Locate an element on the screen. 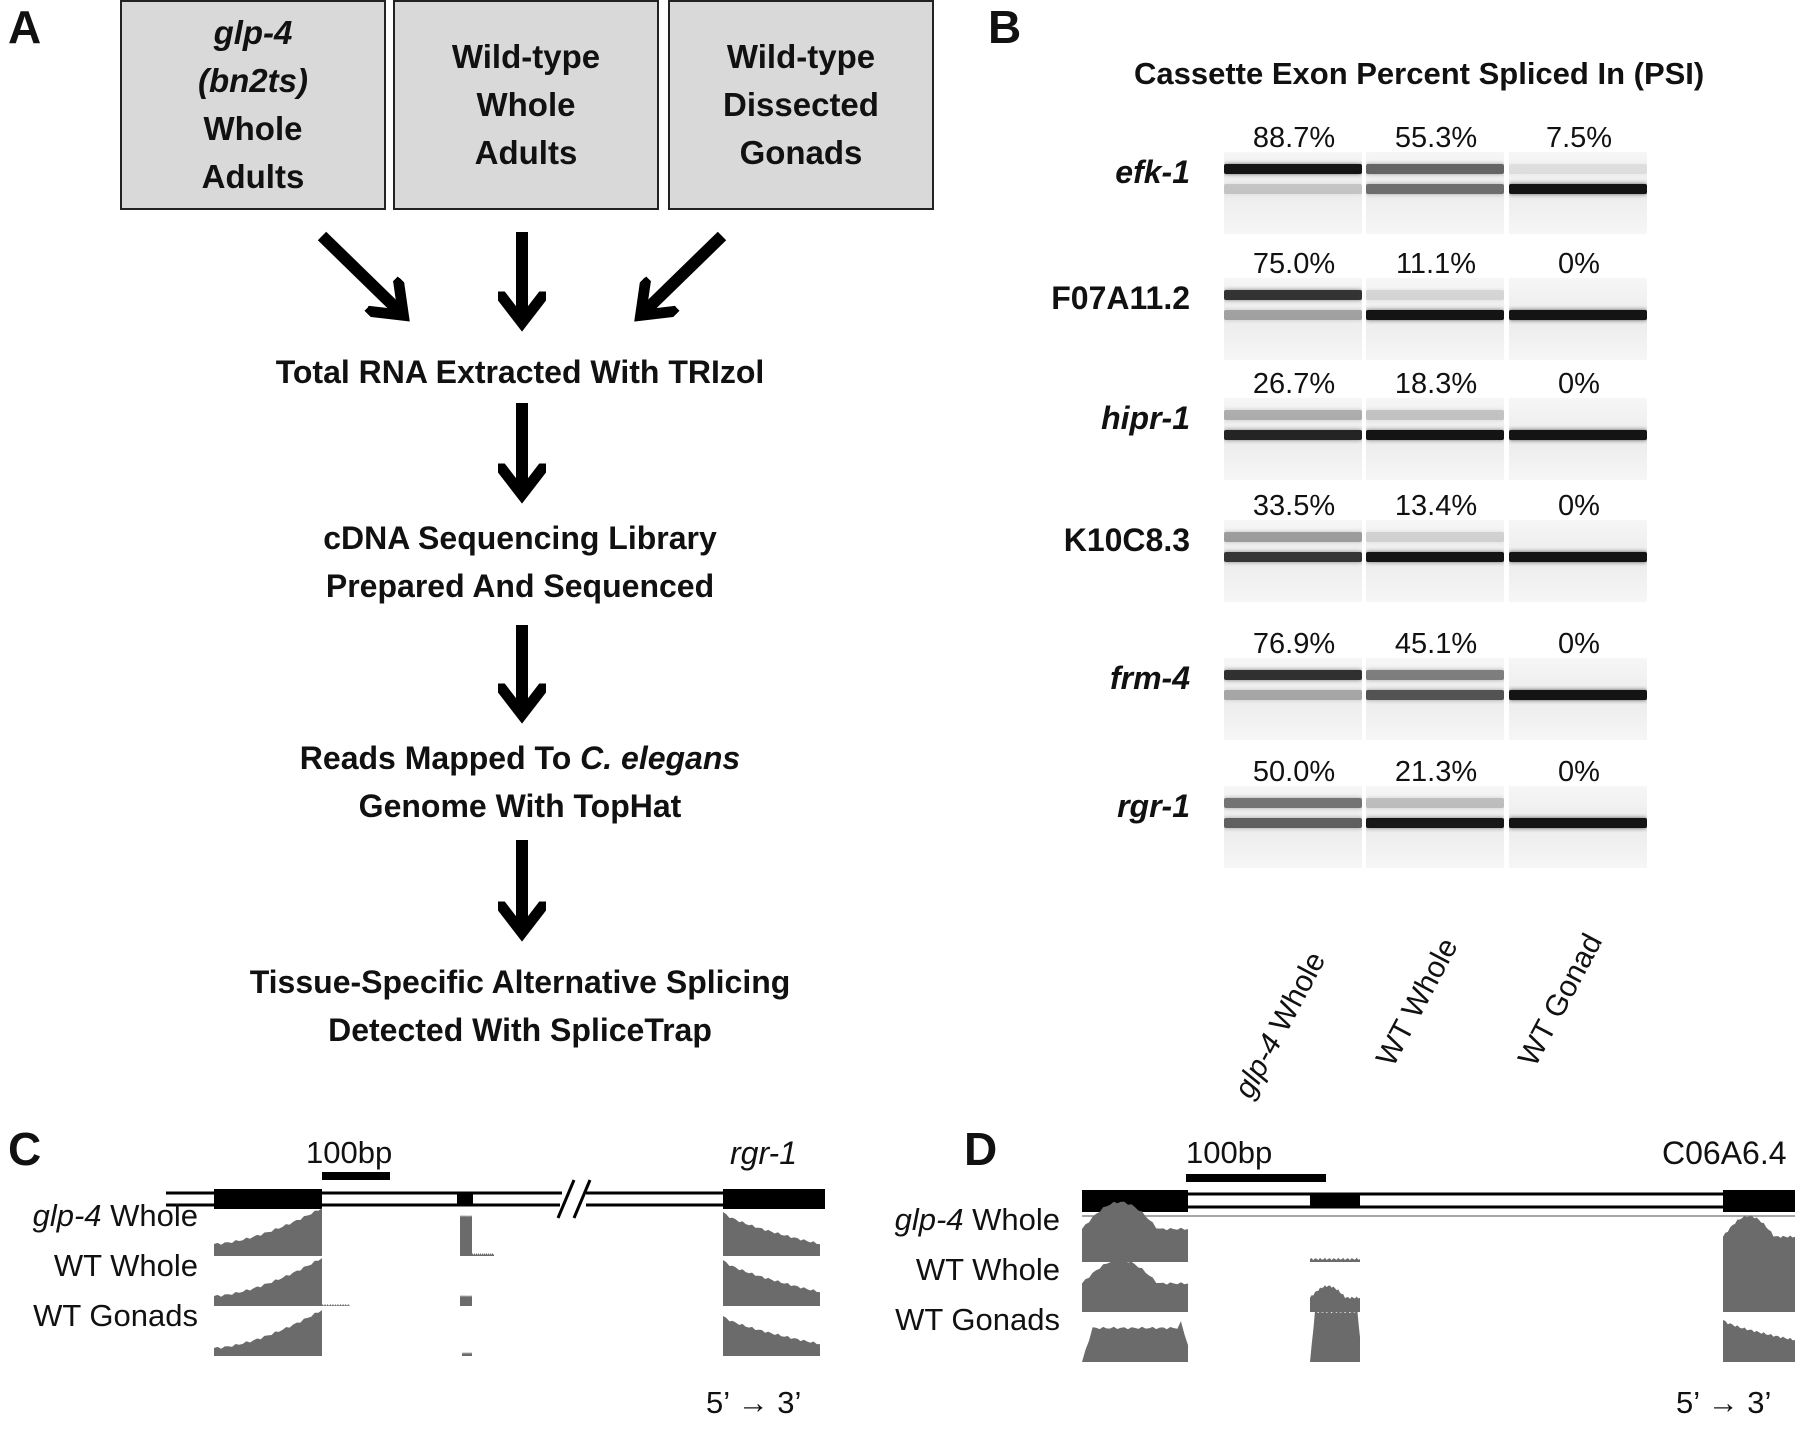 The image size is (1800, 1430). box-line: (bn2ts) is located at coordinates (253, 80).